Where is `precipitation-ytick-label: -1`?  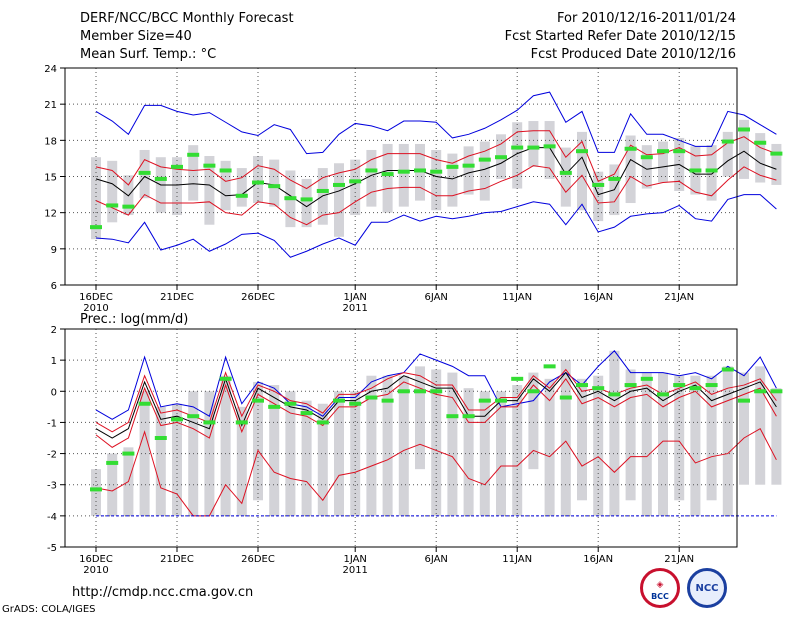 precipitation-ytick-label: -1 is located at coordinates (52, 423).